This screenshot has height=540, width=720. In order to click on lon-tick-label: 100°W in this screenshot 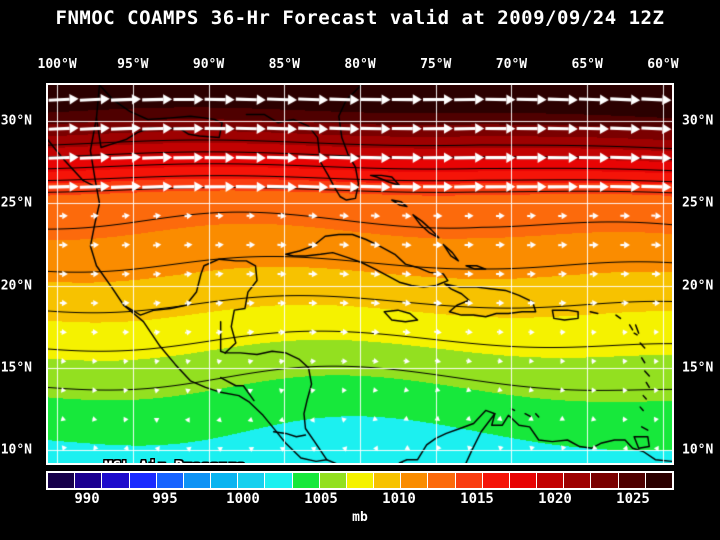, I will do `click(57, 64)`.